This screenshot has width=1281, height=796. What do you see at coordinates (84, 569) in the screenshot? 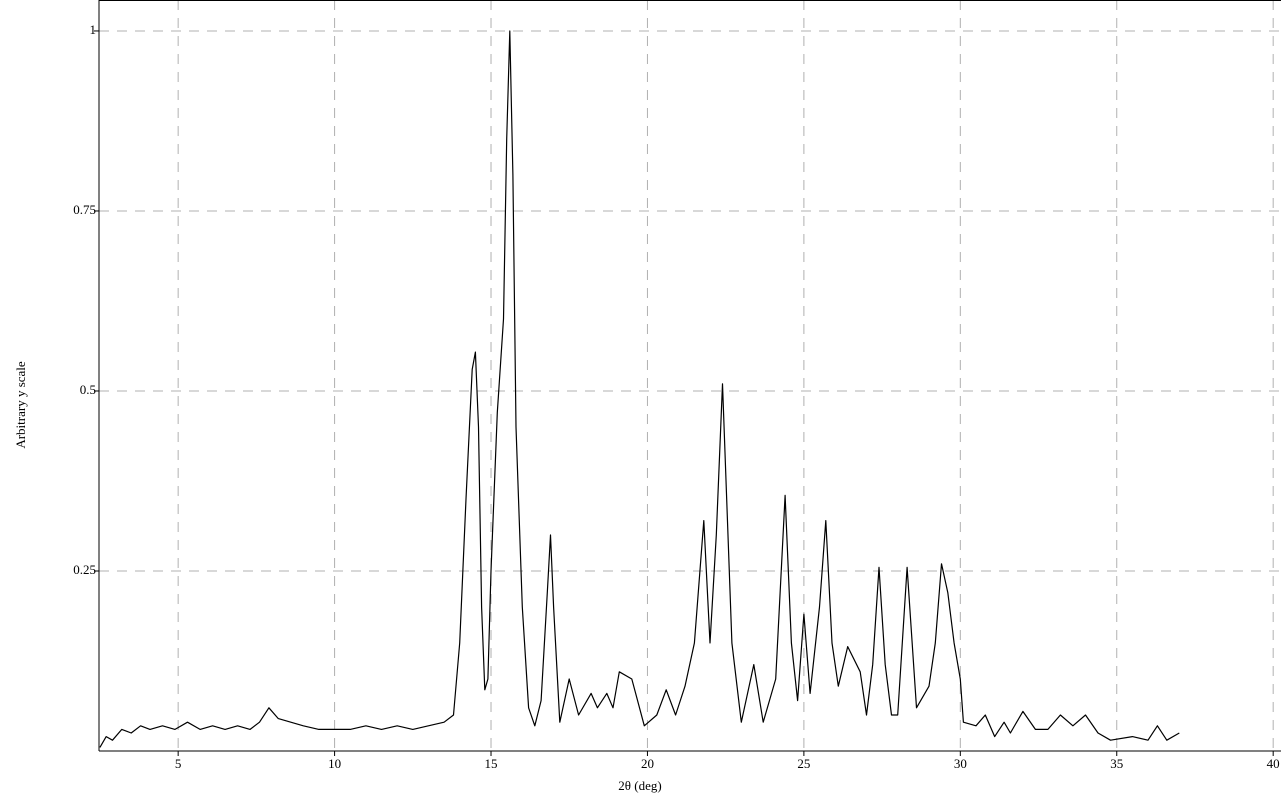
I see `y-tick-label: 0.25` at bounding box center [84, 569].